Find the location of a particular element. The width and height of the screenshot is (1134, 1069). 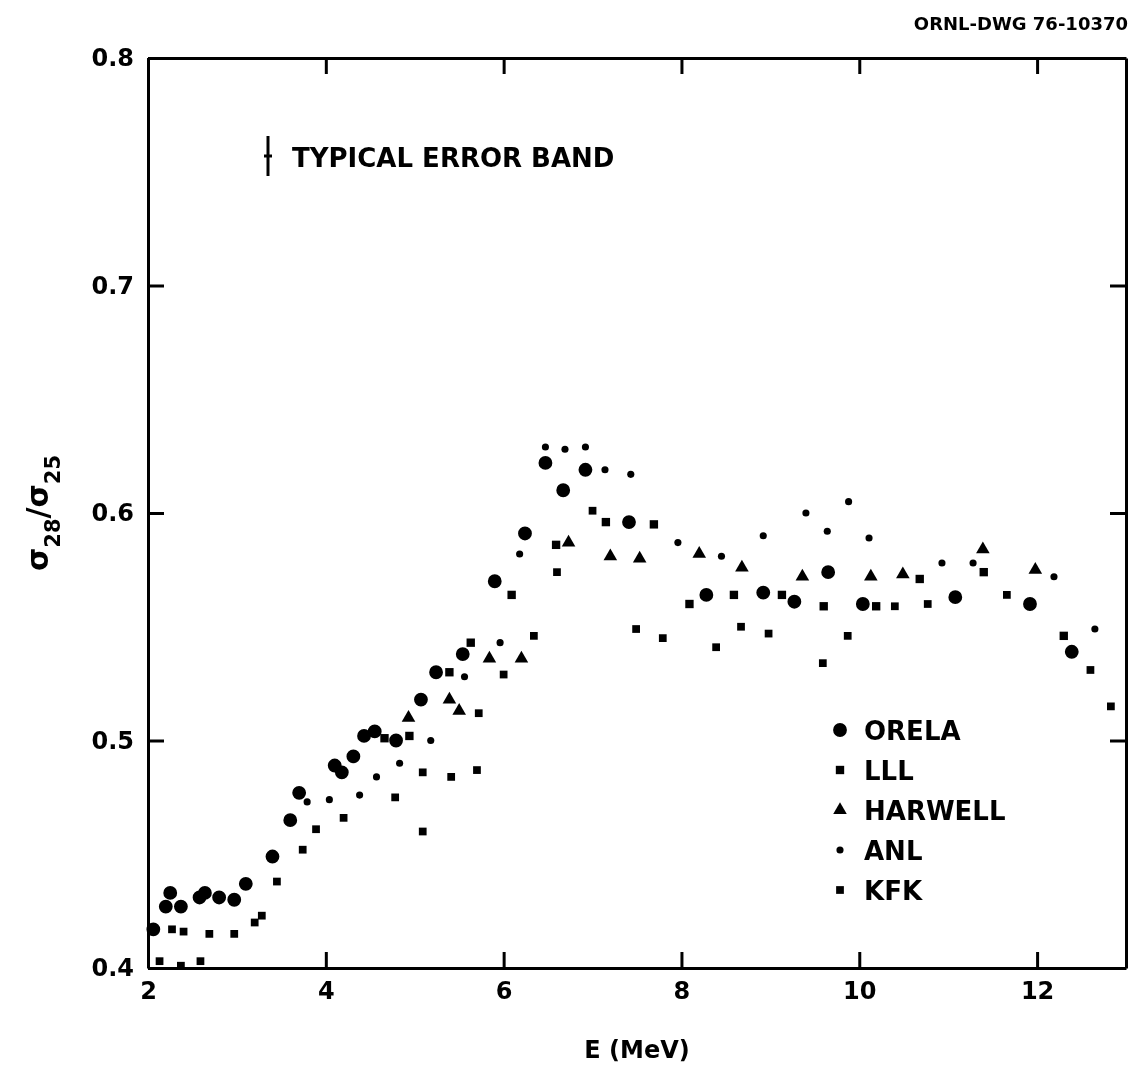

x-tick-label: 10 is located at coordinates (860, 991).